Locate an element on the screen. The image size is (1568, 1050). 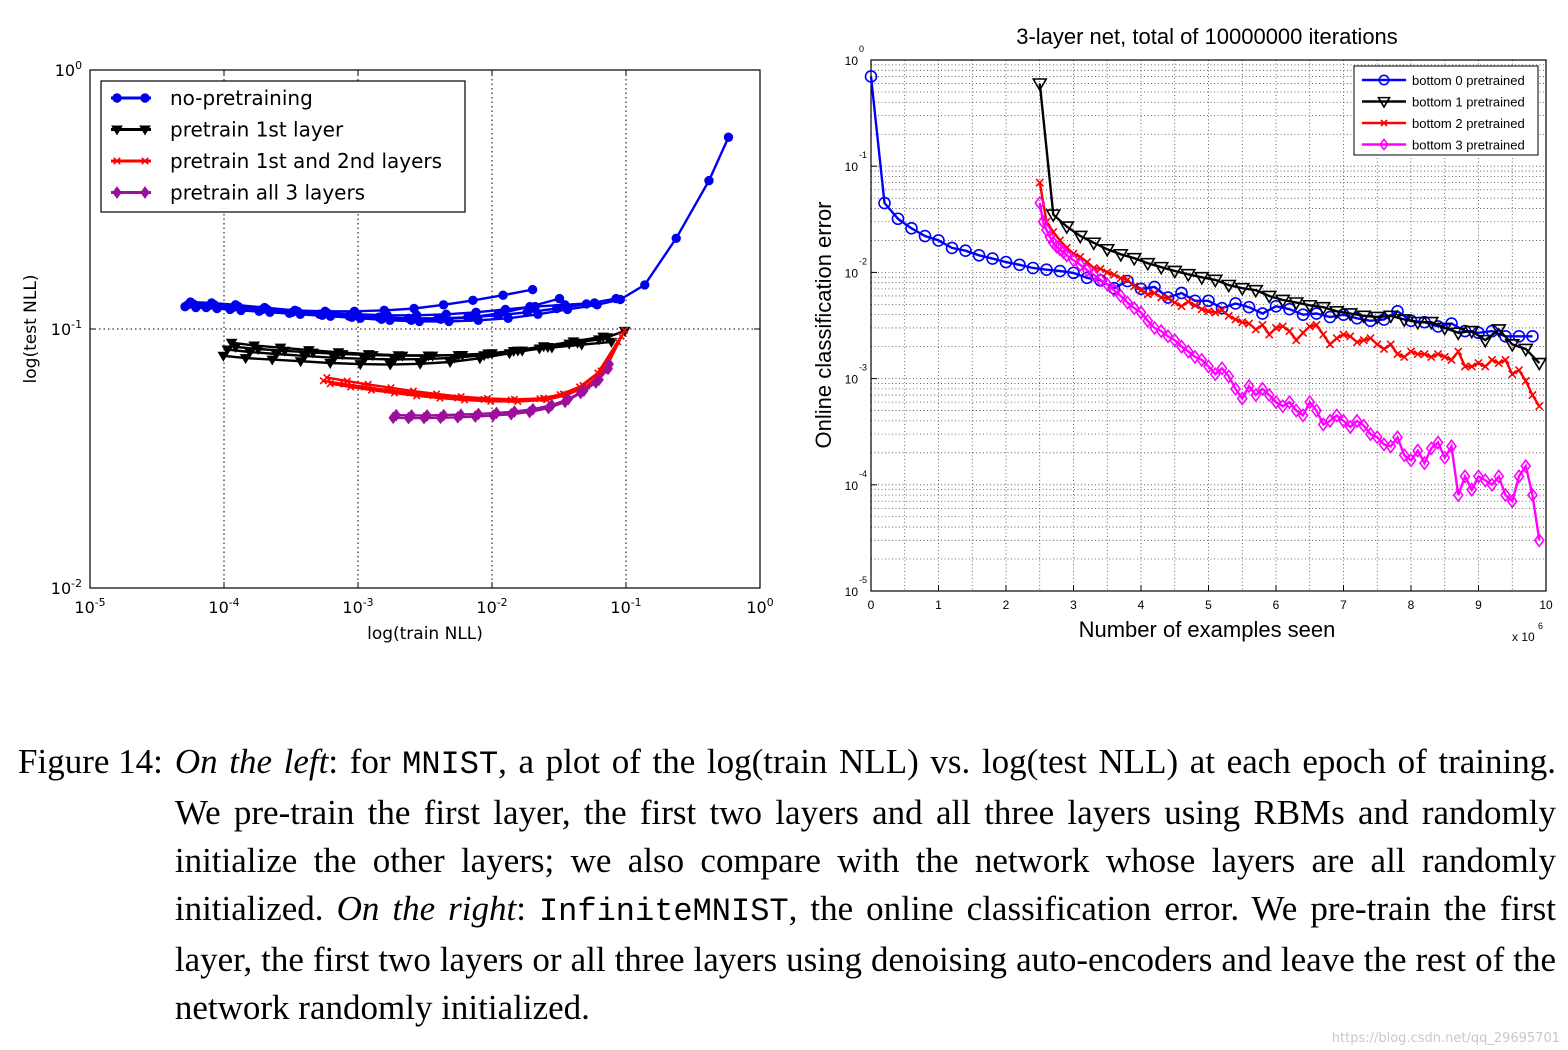
left-ytick-label: 10⁰ is located at coordinates (68, 69).